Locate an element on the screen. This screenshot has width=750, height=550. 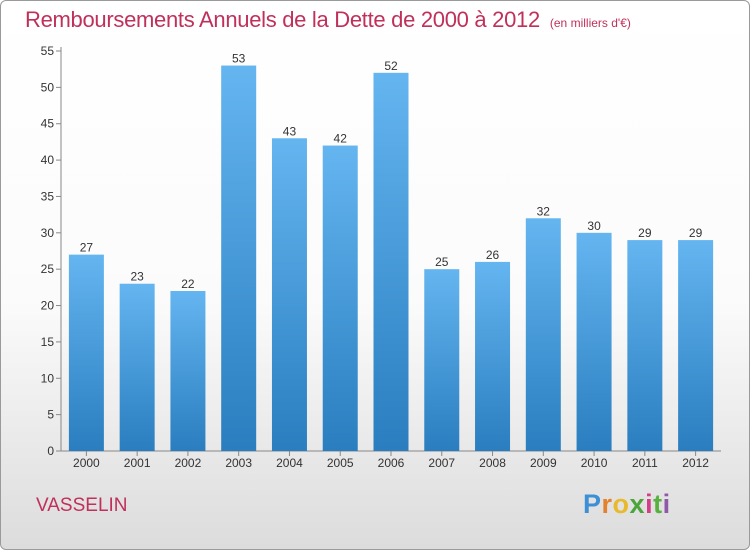
x-tick-label: 2009 is located at coordinates (543, 463).